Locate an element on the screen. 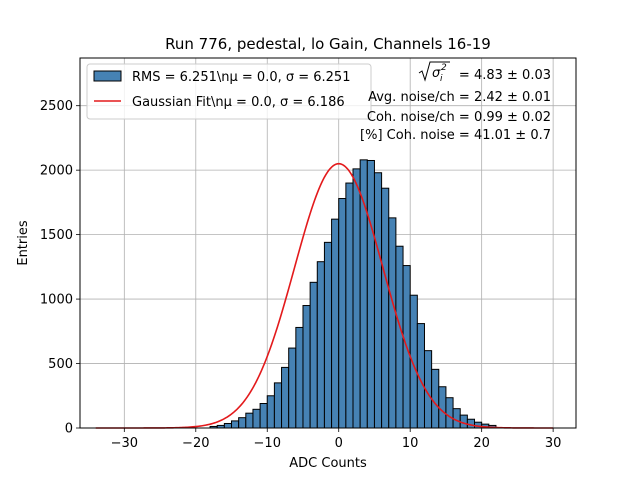 Image resolution: width=640 pixels, height=480 pixels. y-tick-label: 500 is located at coordinates (60, 364).